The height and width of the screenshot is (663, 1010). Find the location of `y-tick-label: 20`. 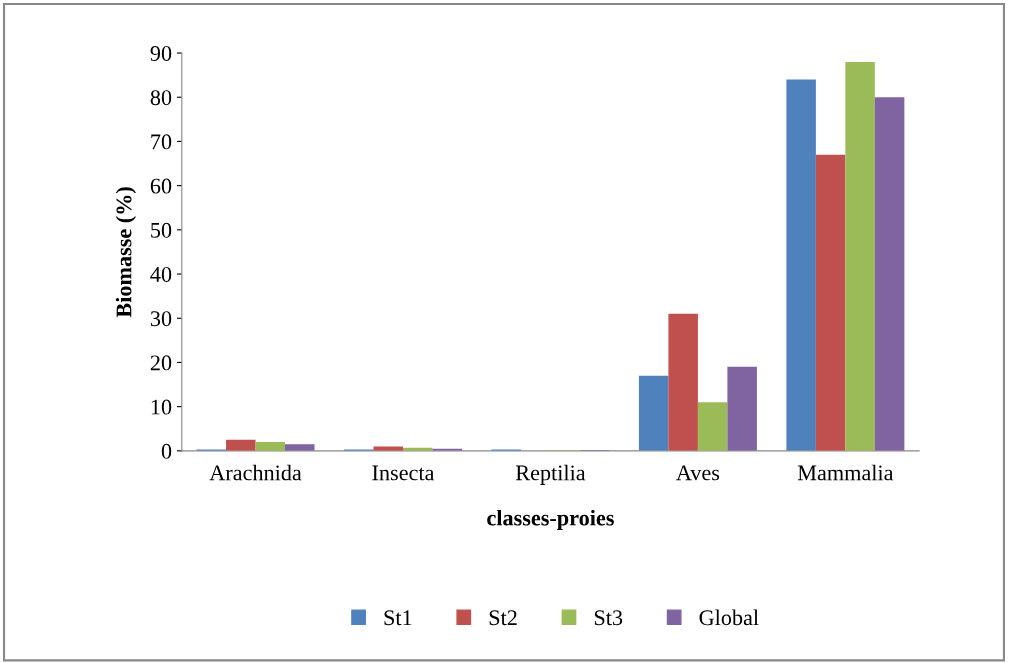

y-tick-label: 20 is located at coordinates (161, 363).